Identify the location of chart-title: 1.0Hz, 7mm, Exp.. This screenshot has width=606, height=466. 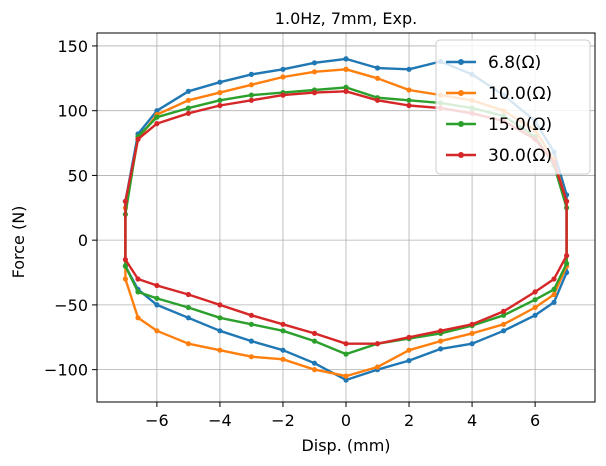
(346, 18).